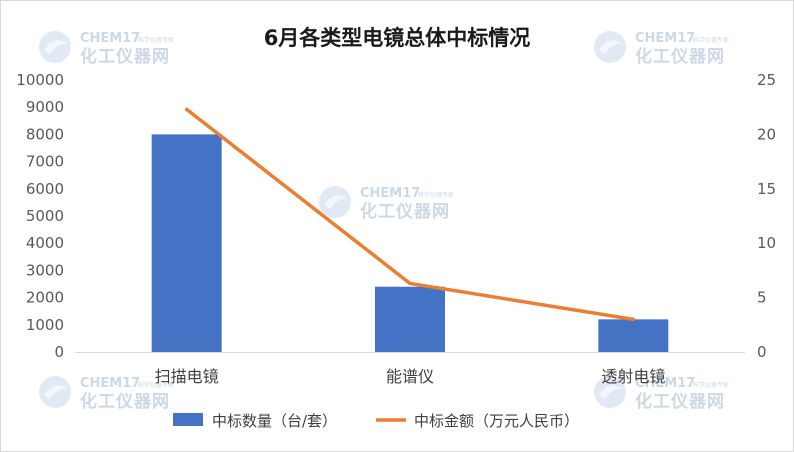  What do you see at coordinates (45, 298) in the screenshot?
I see `left-tick-label: 2000` at bounding box center [45, 298].